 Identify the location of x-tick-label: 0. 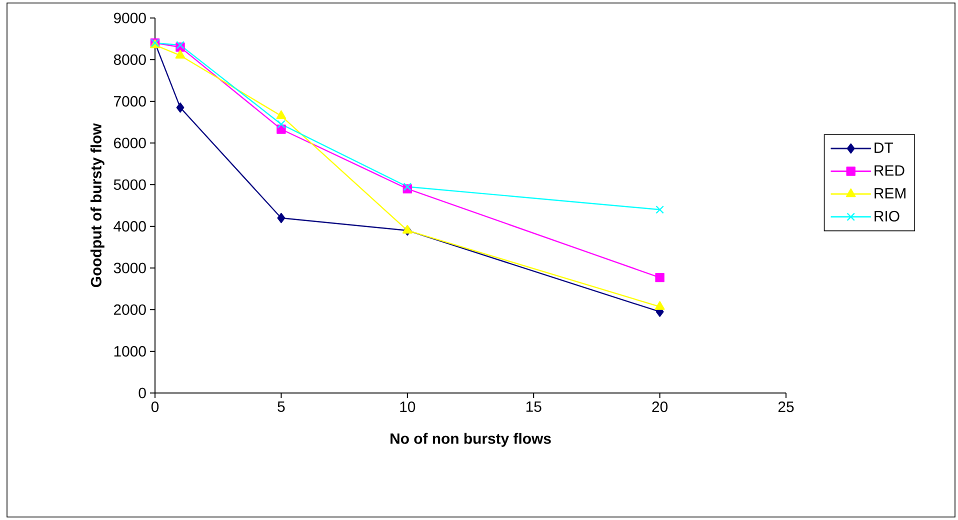
(155, 407).